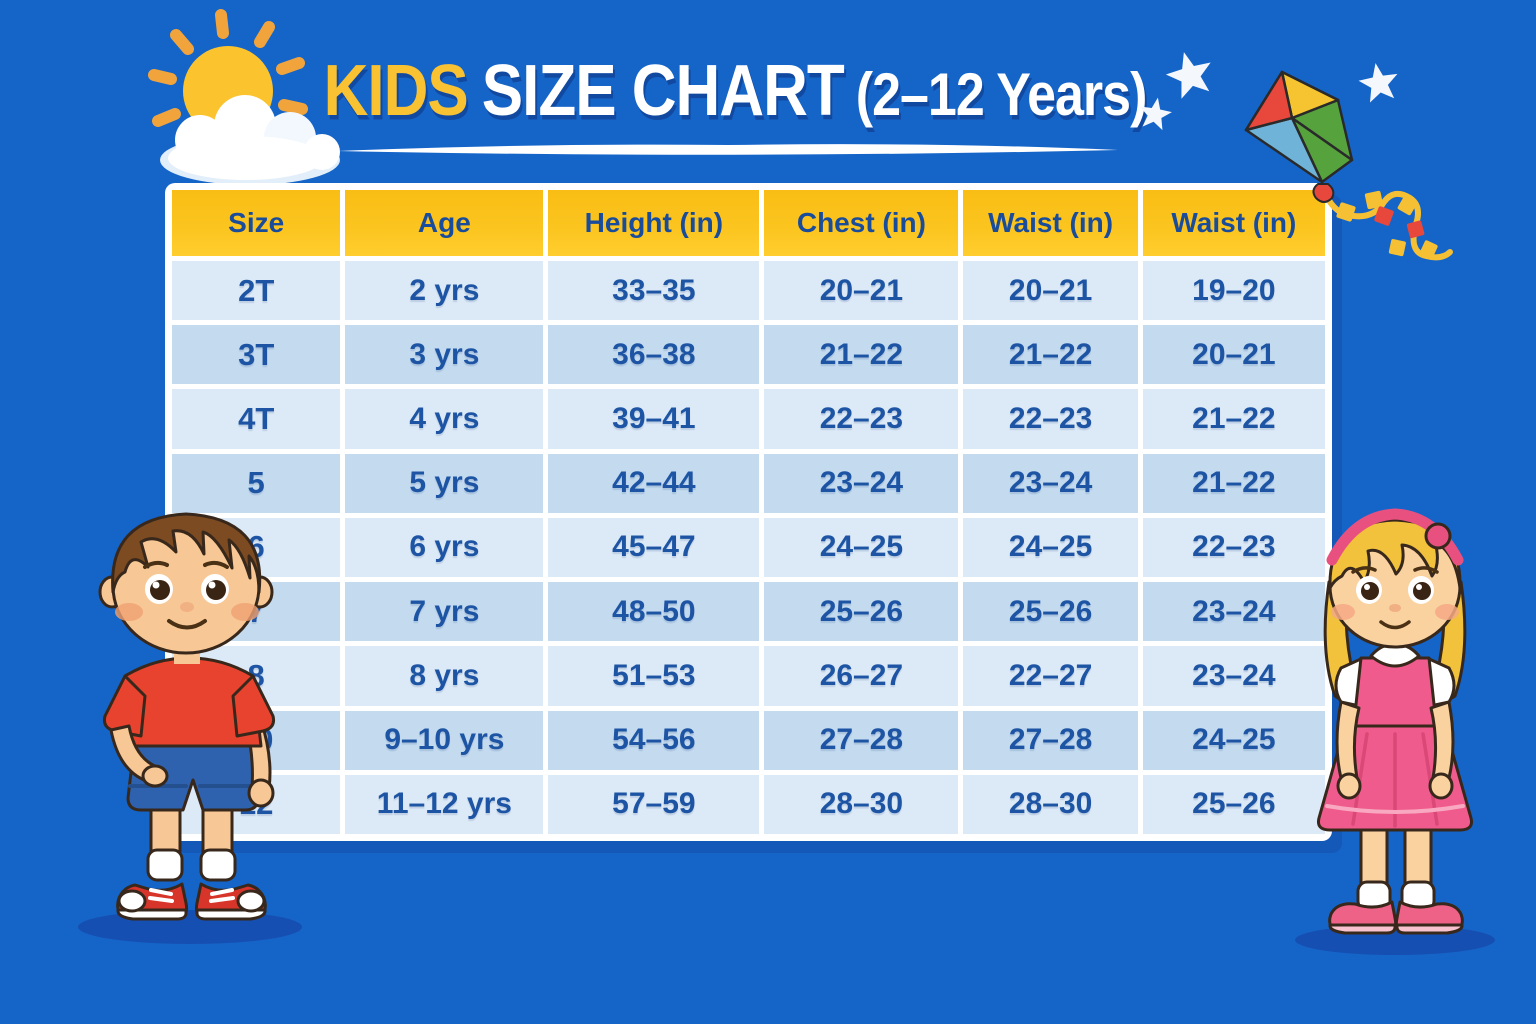 This screenshot has width=1536, height=1024. What do you see at coordinates (663, 91) in the screenshot?
I see `title-main: SIZE CHART` at bounding box center [663, 91].